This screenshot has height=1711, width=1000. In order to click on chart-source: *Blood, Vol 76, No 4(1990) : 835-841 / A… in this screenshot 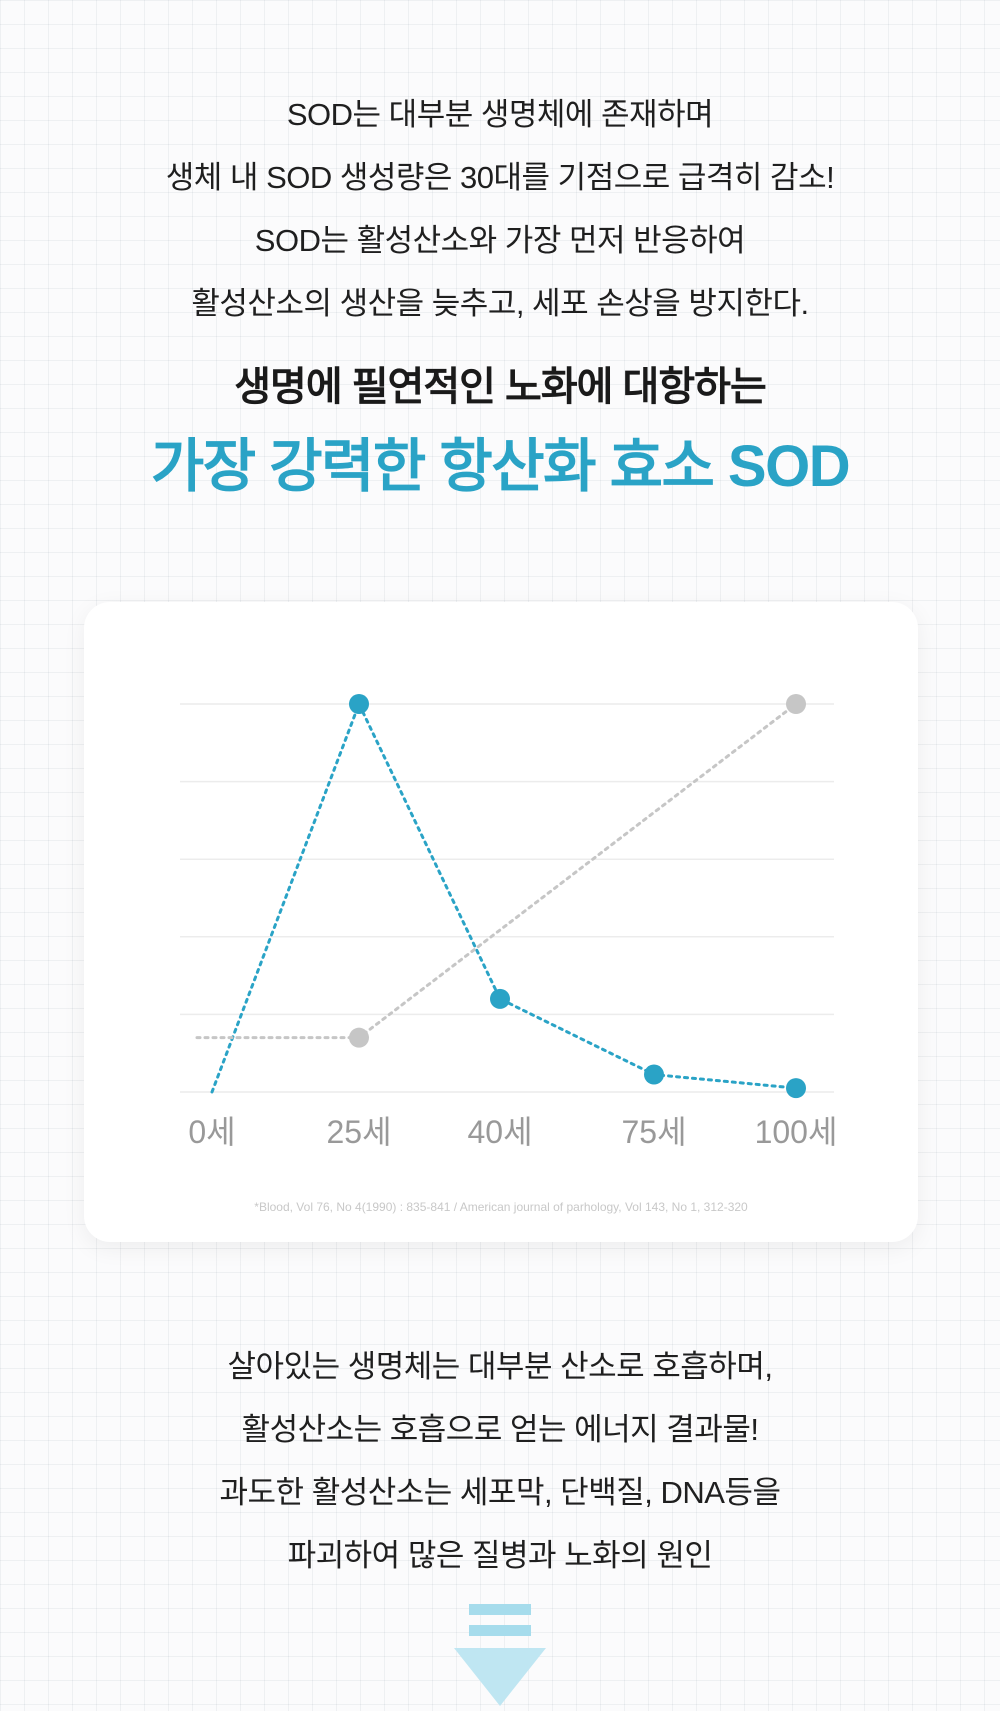, I will do `click(501, 1207)`.